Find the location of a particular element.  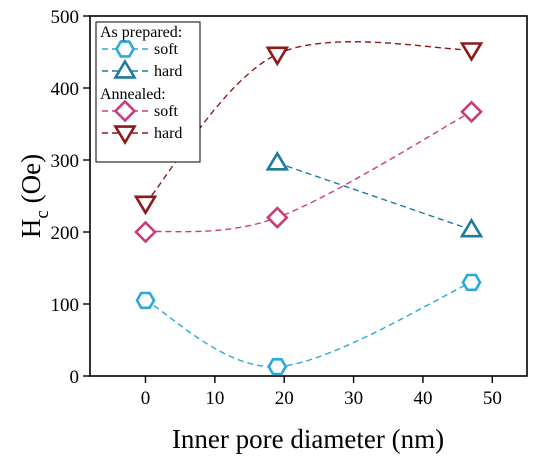

legend-box is located at coordinates (148, 92).